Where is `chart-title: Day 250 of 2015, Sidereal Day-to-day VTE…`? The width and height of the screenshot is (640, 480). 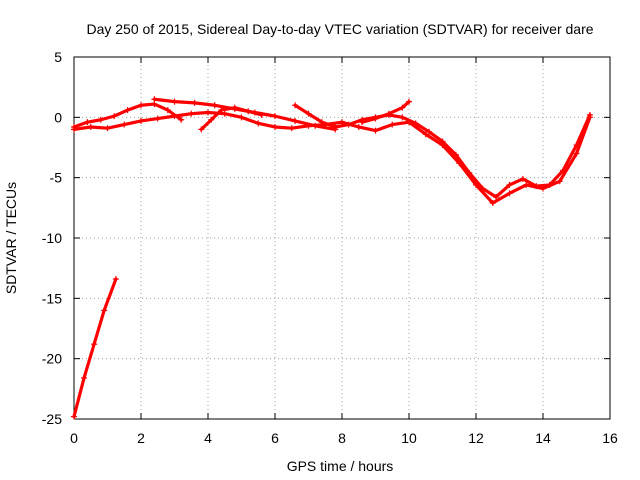 chart-title: Day 250 of 2015, Sidereal Day-to-day VTE… is located at coordinates (339, 29).